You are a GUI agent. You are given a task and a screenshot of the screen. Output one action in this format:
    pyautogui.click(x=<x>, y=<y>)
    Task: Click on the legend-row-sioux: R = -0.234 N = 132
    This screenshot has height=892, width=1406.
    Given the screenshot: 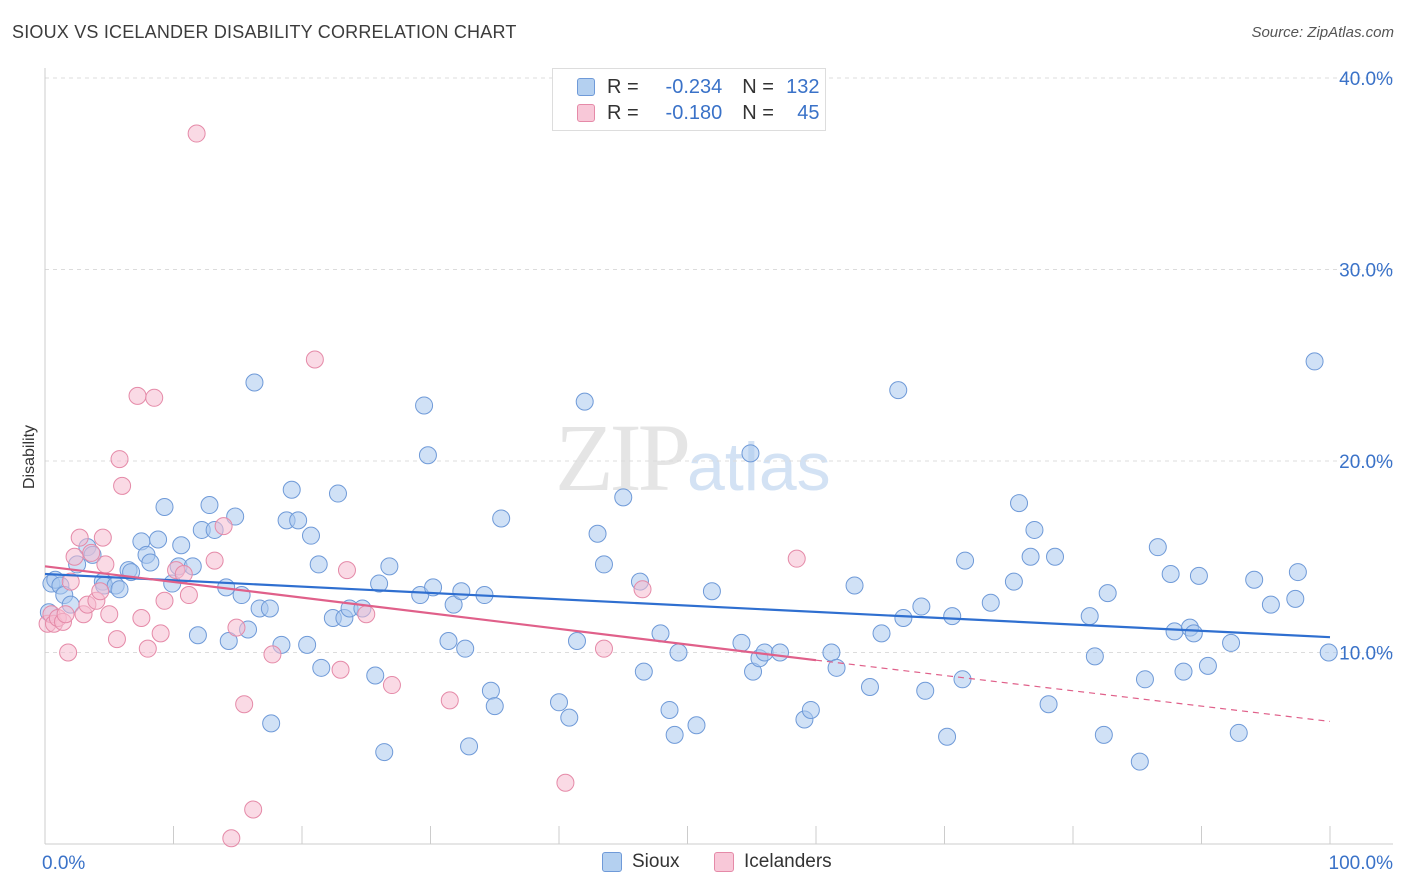 What is the action you would take?
    pyautogui.click(x=698, y=87)
    